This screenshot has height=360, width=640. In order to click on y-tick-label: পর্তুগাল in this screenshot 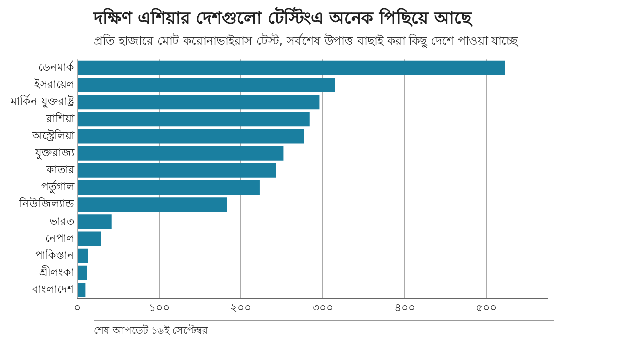, I will do `click(58, 187)`.